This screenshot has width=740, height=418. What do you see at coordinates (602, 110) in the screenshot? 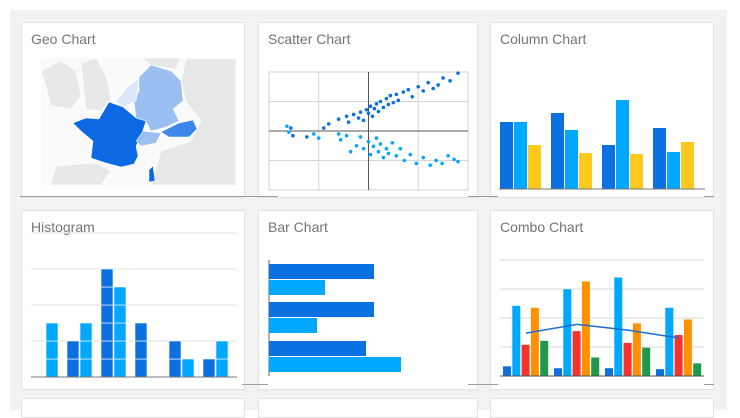
I see `column-chart-card: Column Chart` at bounding box center [602, 110].